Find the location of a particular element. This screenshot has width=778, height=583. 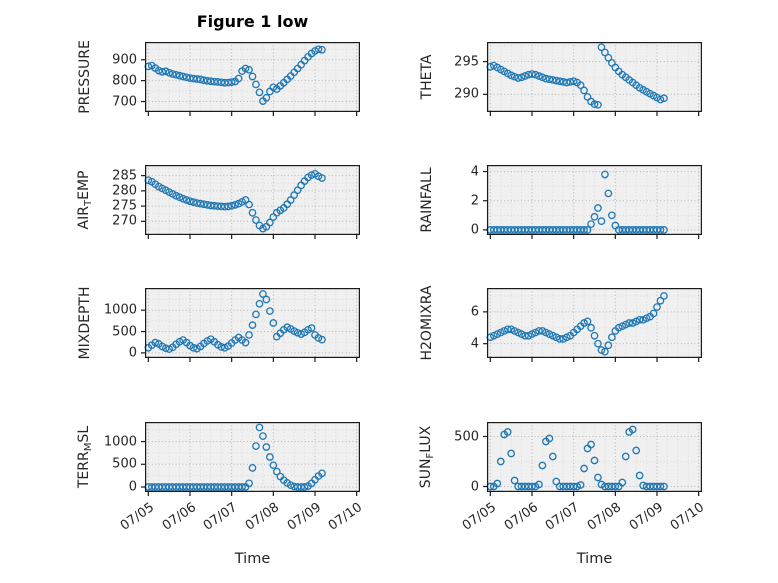

xtick-label: 07/07 is located at coordinates (562, 517).